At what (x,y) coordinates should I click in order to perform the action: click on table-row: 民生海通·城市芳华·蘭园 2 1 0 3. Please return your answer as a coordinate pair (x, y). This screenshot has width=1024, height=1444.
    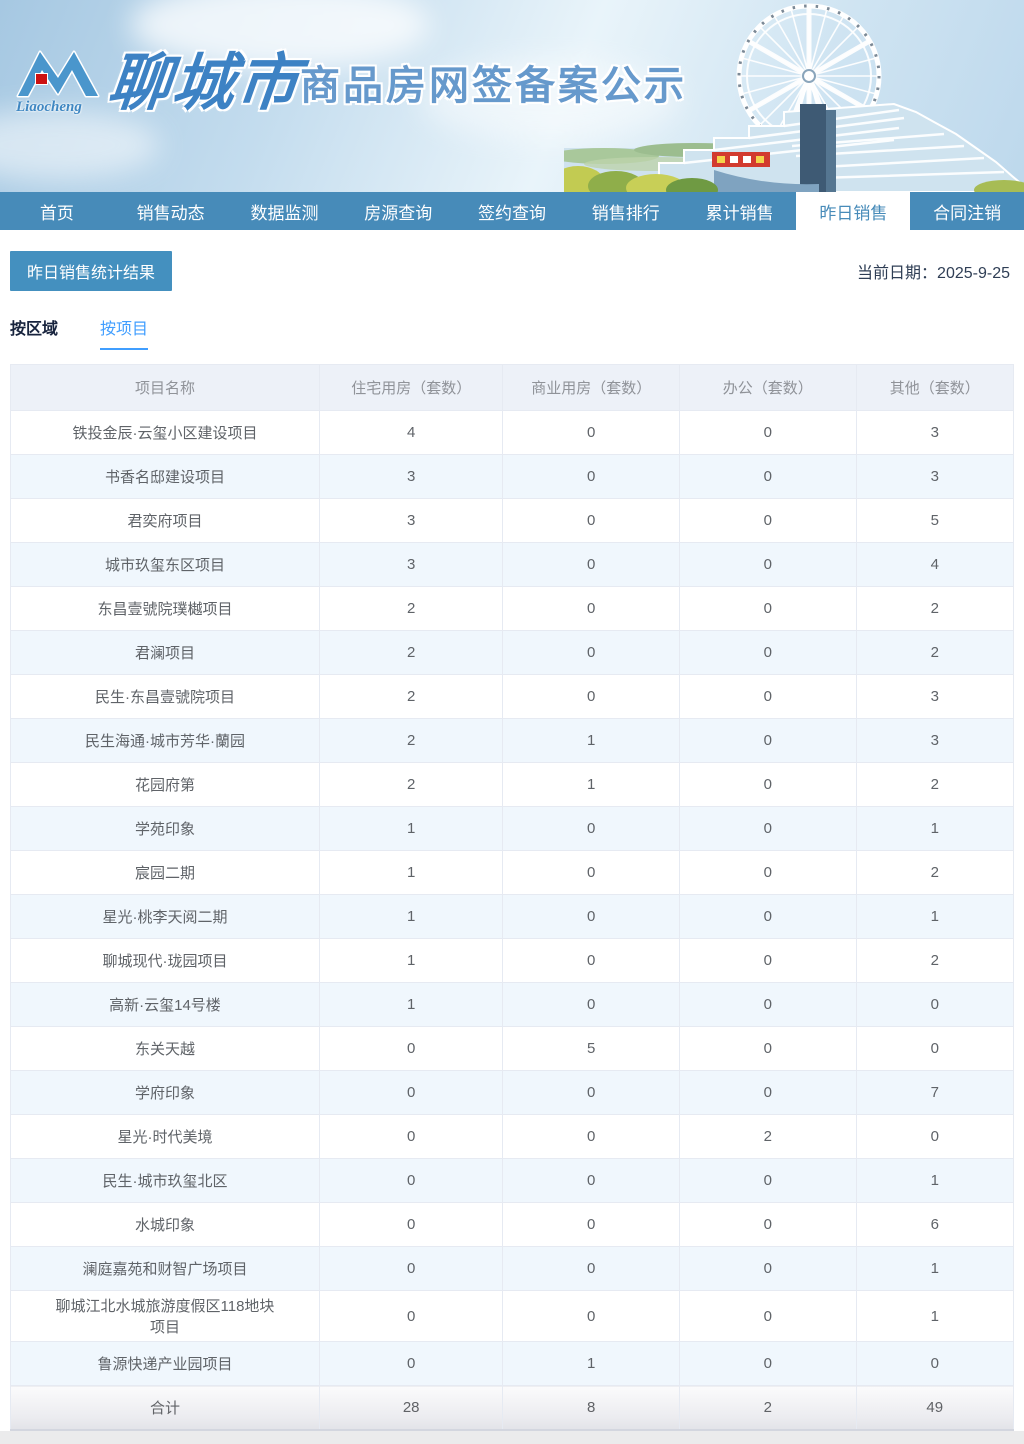
    Looking at the image, I should click on (512, 740).